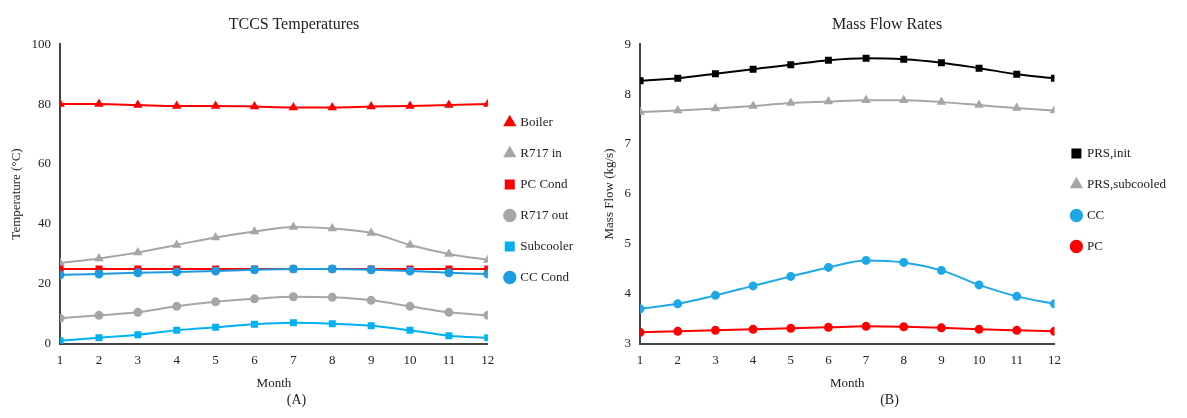 This screenshot has width=1187, height=418. What do you see at coordinates (609, 194) in the screenshot?
I see `y-axis-title: Mass Flow (kg/s)` at bounding box center [609, 194].